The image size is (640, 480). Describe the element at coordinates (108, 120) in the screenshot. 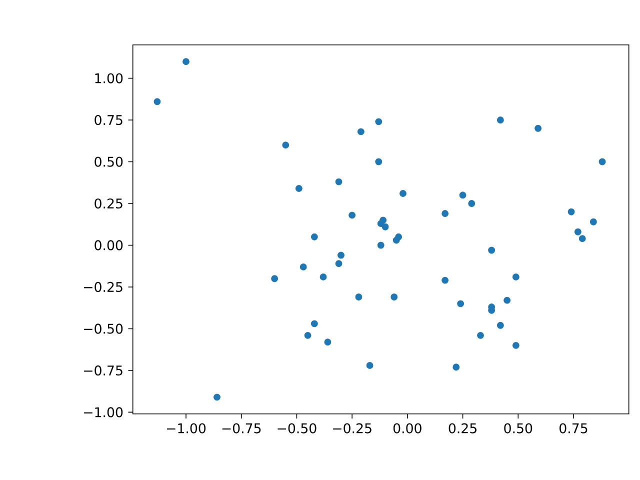

I see `y-tick-label: 0.75` at that location.